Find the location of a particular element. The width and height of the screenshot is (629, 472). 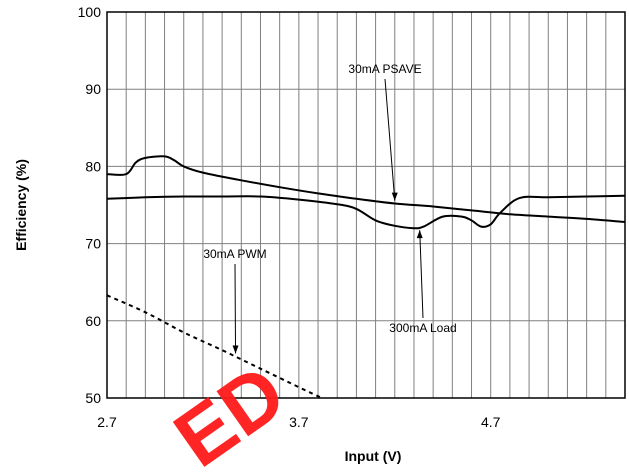

y-tick-label: 60 is located at coordinates (93, 321).